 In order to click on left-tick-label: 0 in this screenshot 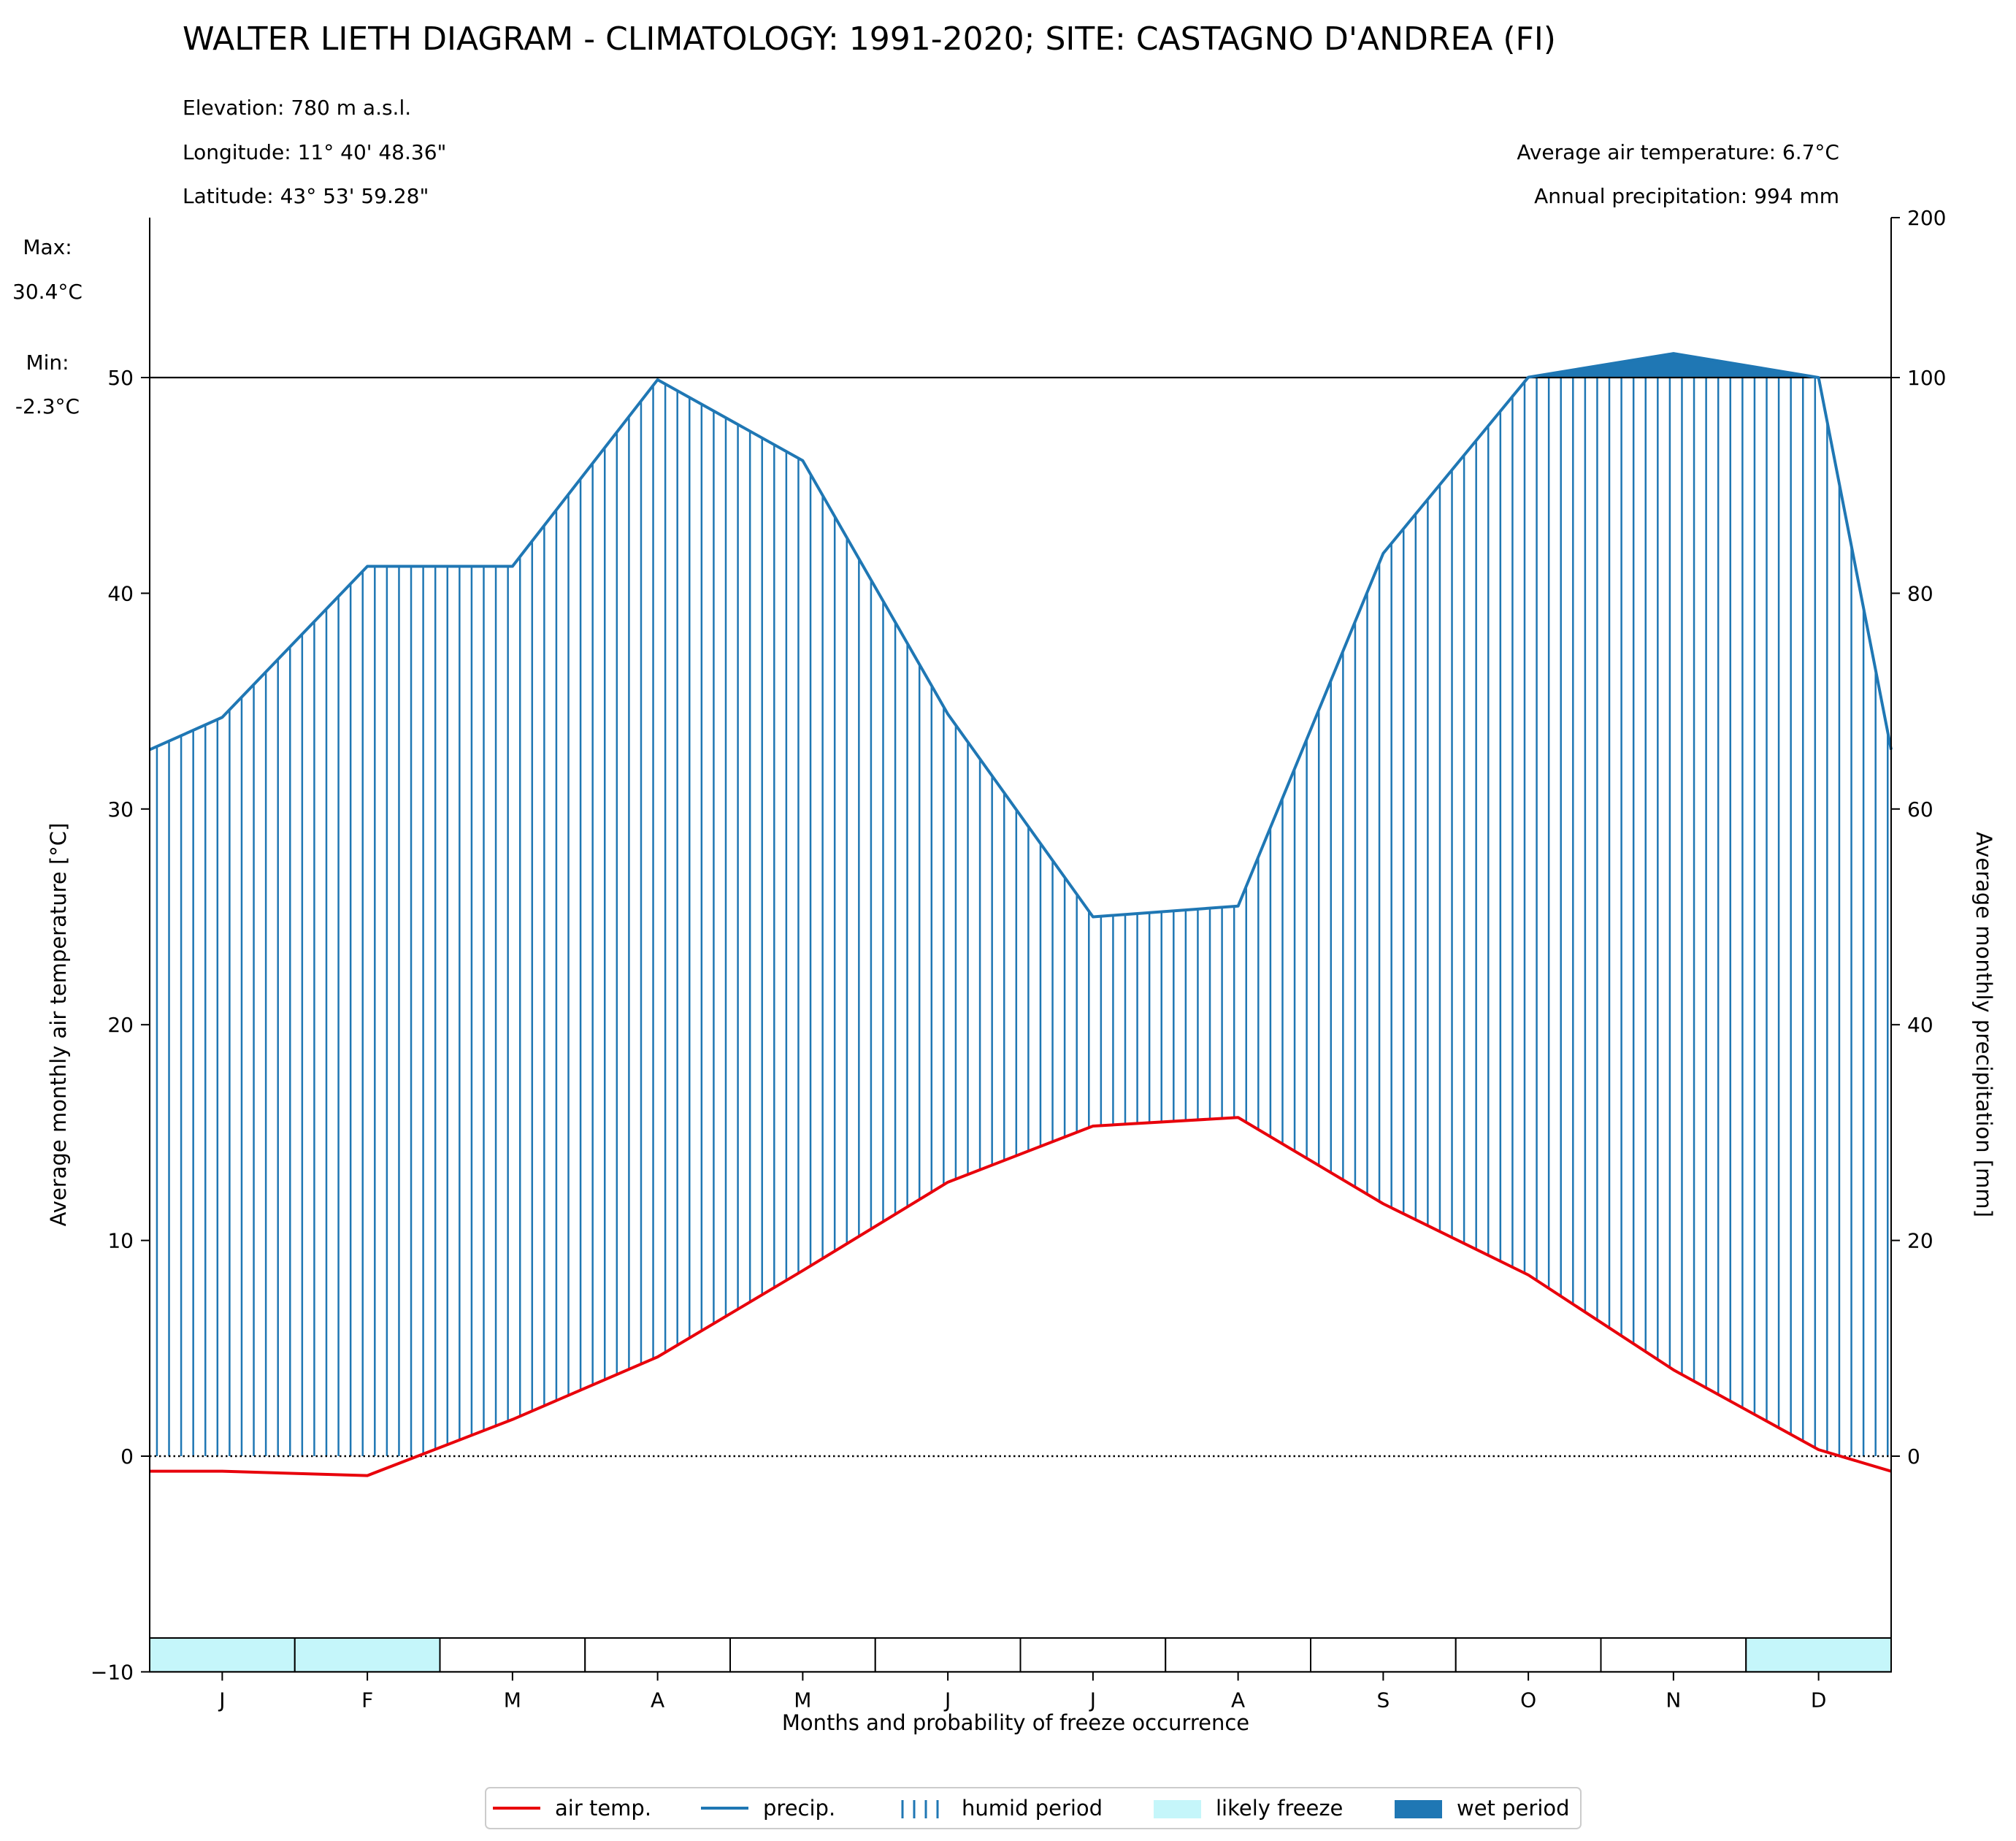, I will do `click(127, 1456)`.